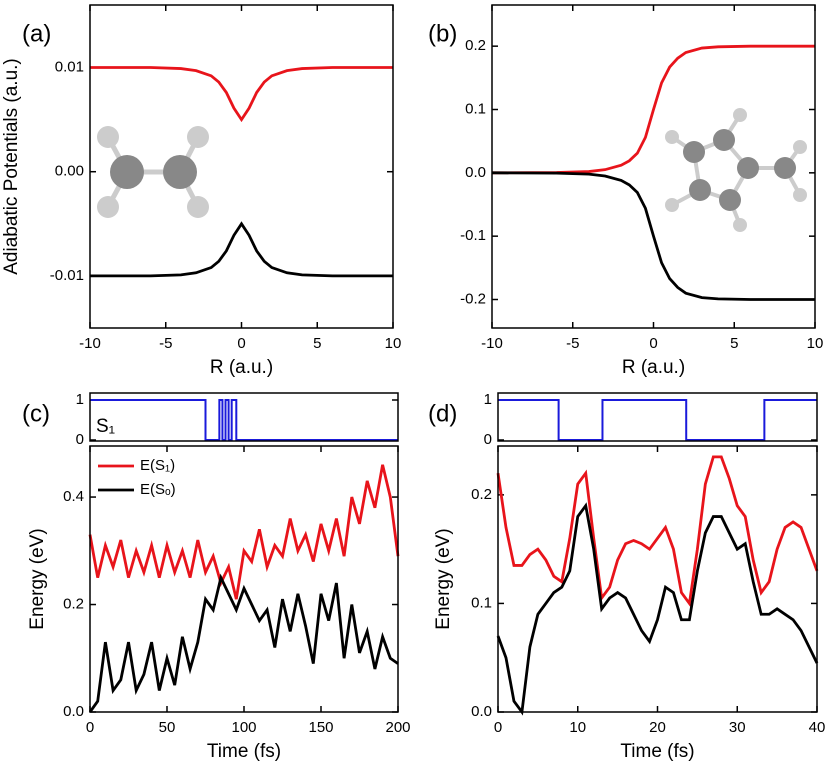  Describe the element at coordinates (442, 413) in the screenshot. I see `panel-label: (d)` at that location.